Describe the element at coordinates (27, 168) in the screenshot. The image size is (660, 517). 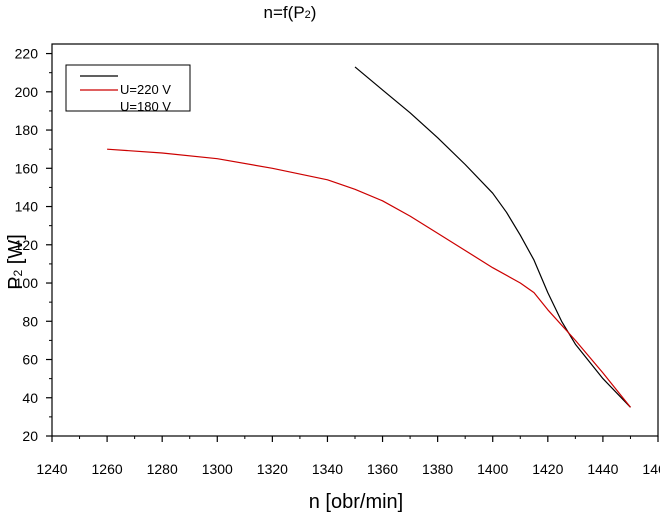
I see `y-tick-label: 160` at that location.